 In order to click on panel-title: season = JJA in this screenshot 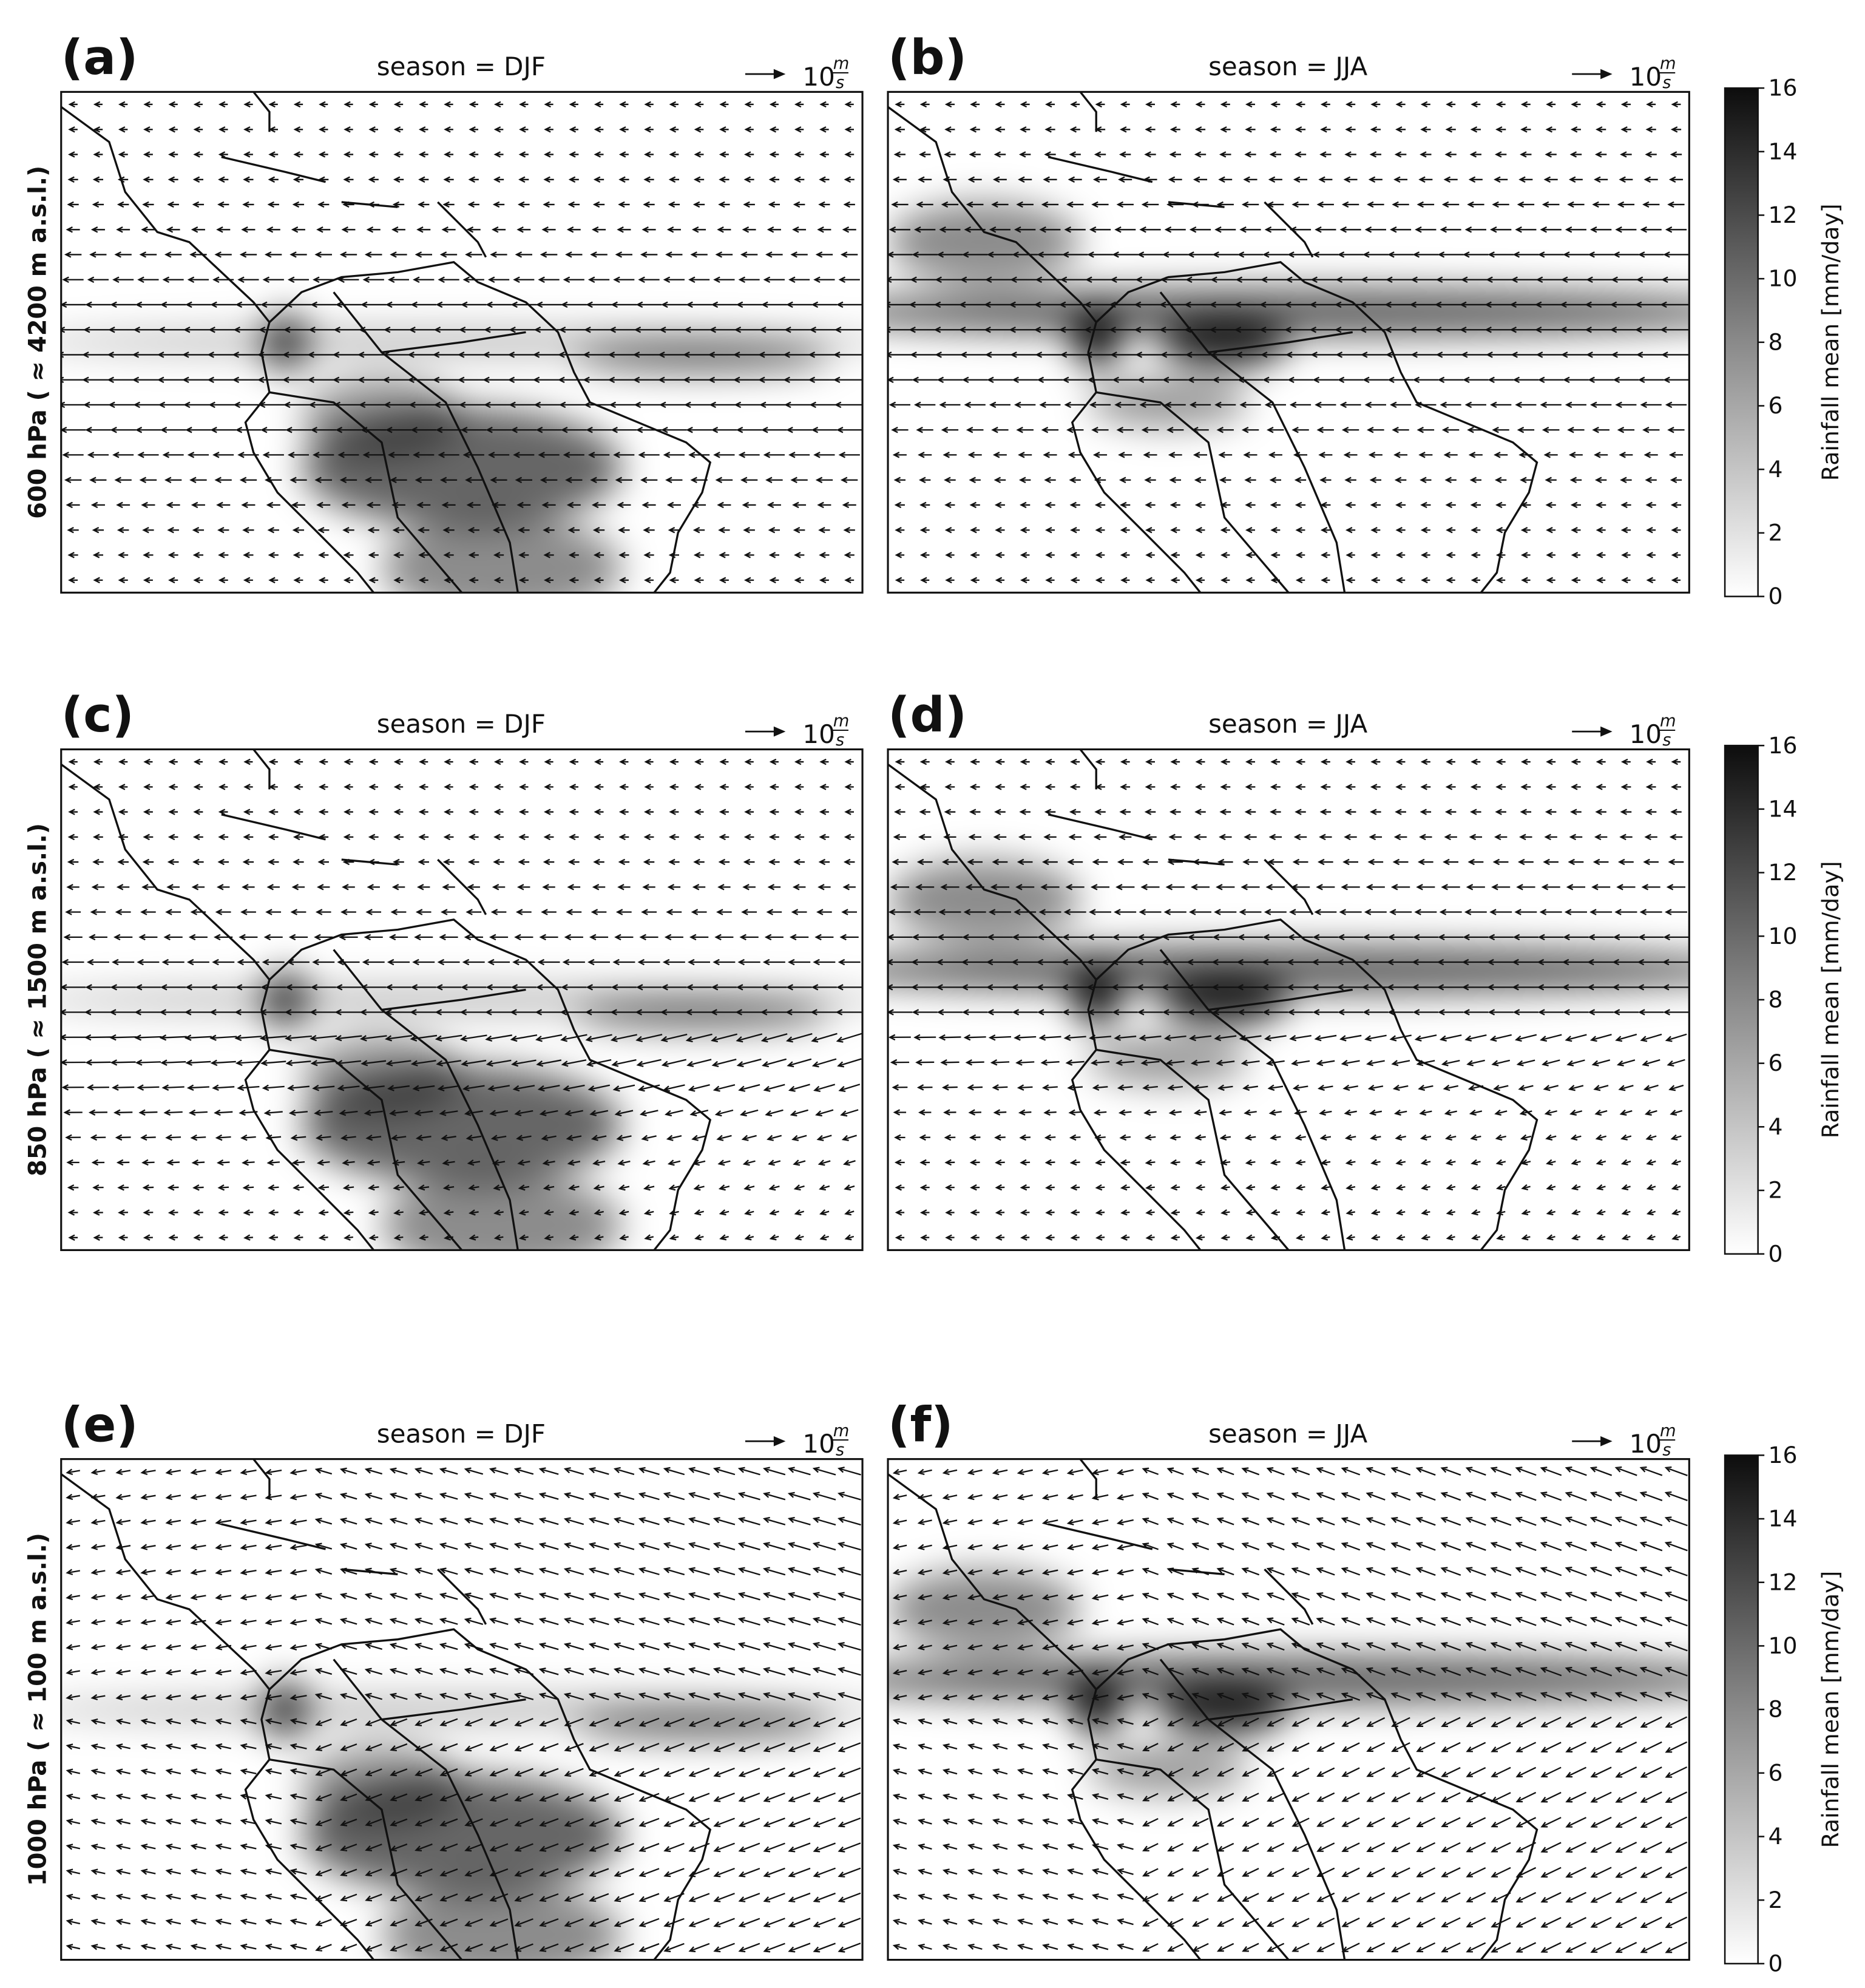, I will do `click(1287, 1433)`.